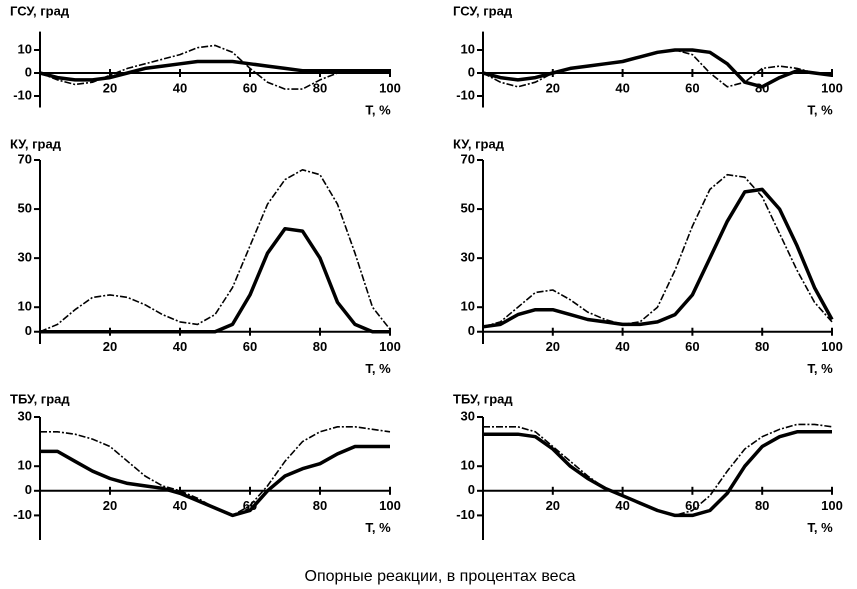  I want to click on caption: Опорные реакции, в процентах веса, so click(440, 576).